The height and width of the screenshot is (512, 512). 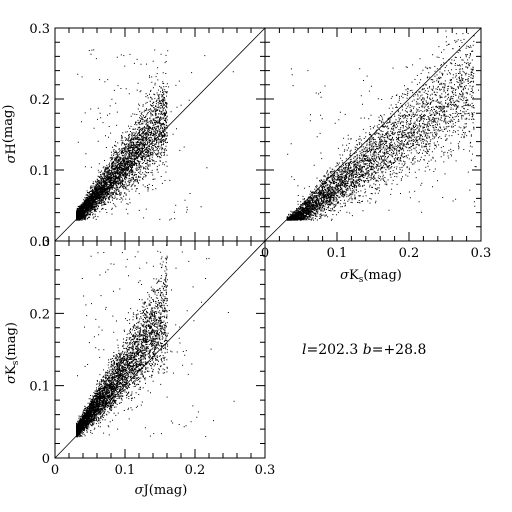 What do you see at coordinates (371, 276) in the screenshot?
I see `x-axis-label-h-vs-ks: σKs(mag)` at bounding box center [371, 276].